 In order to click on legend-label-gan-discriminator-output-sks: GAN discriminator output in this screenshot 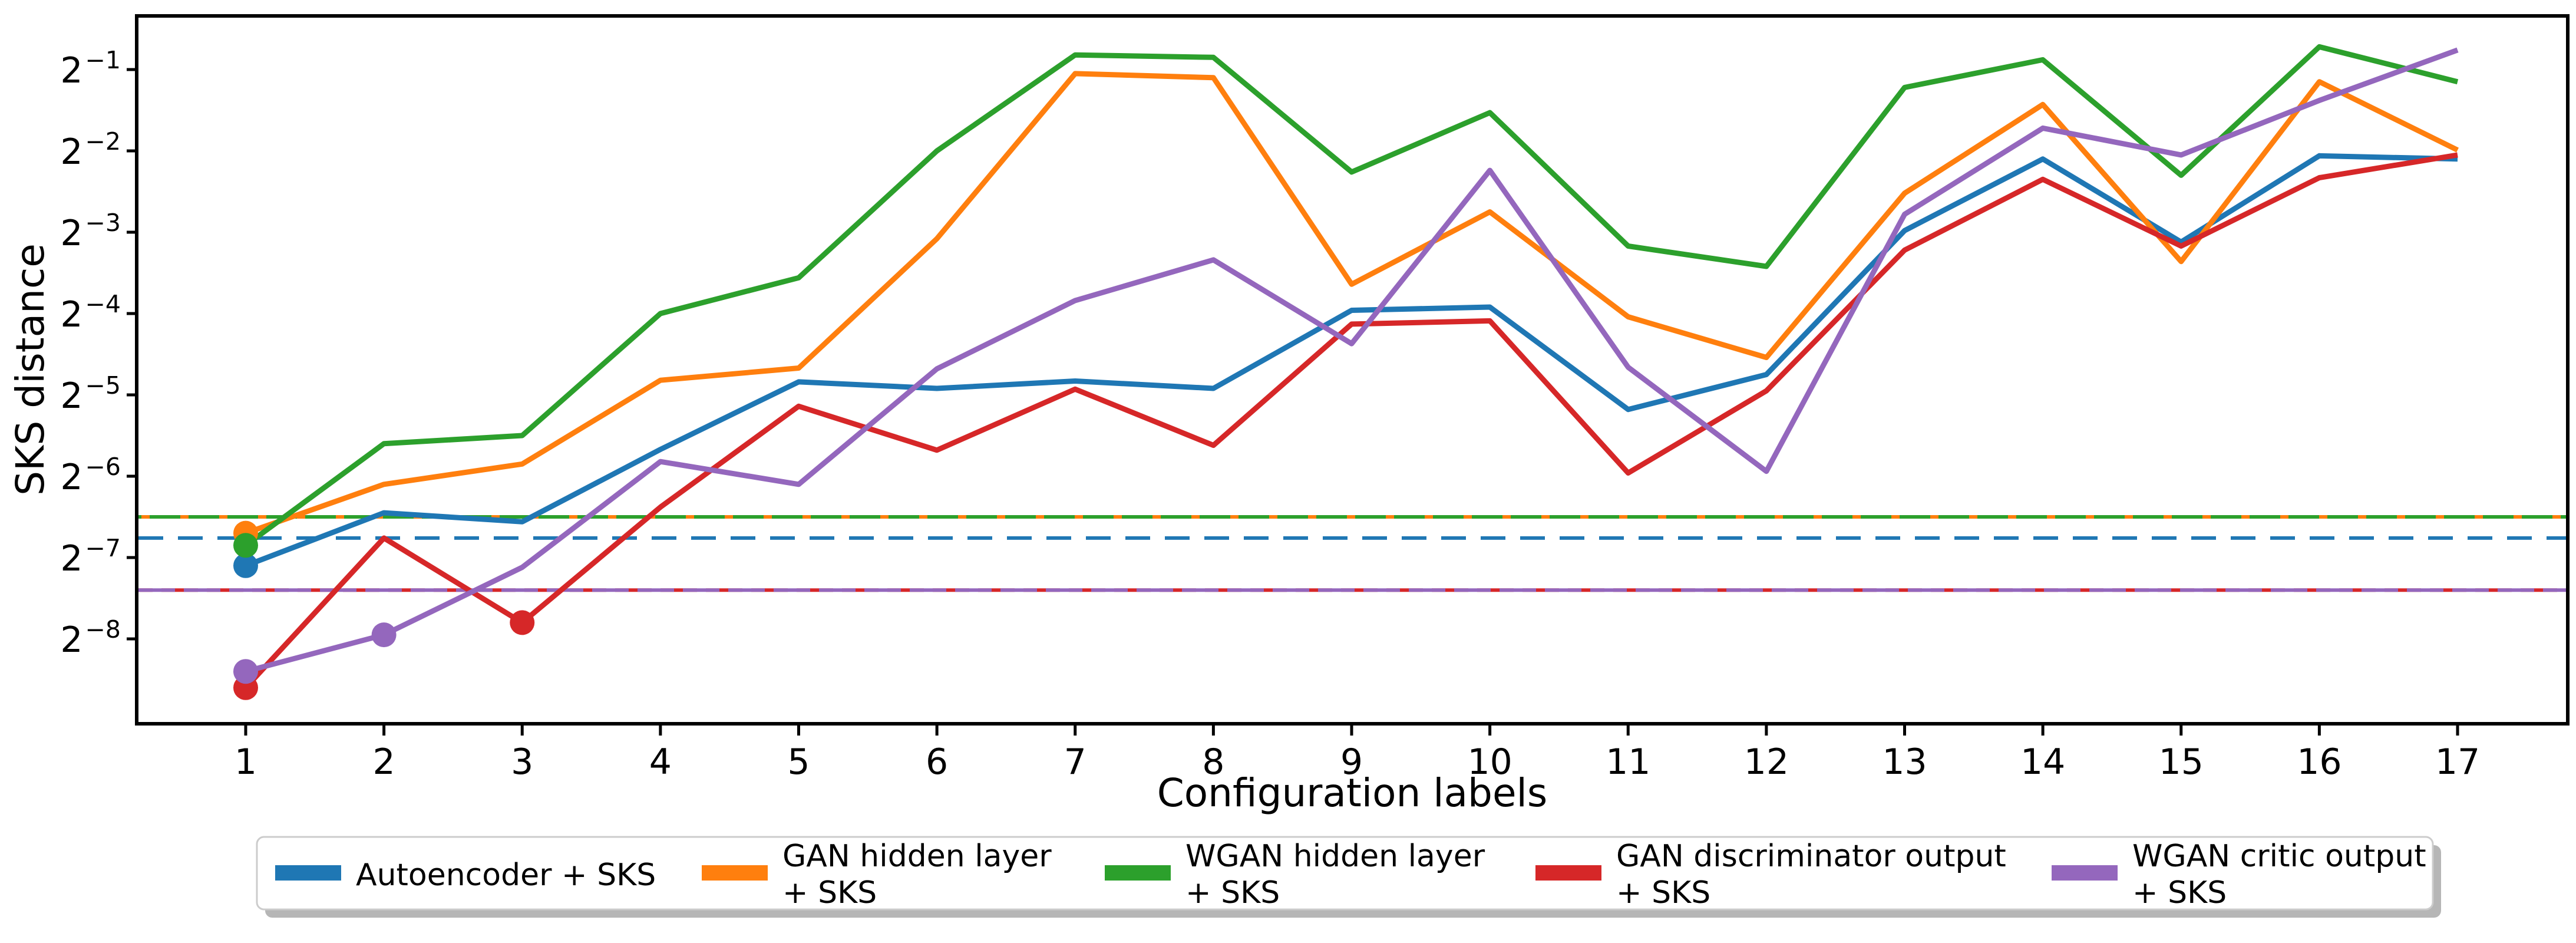, I will do `click(1811, 856)`.